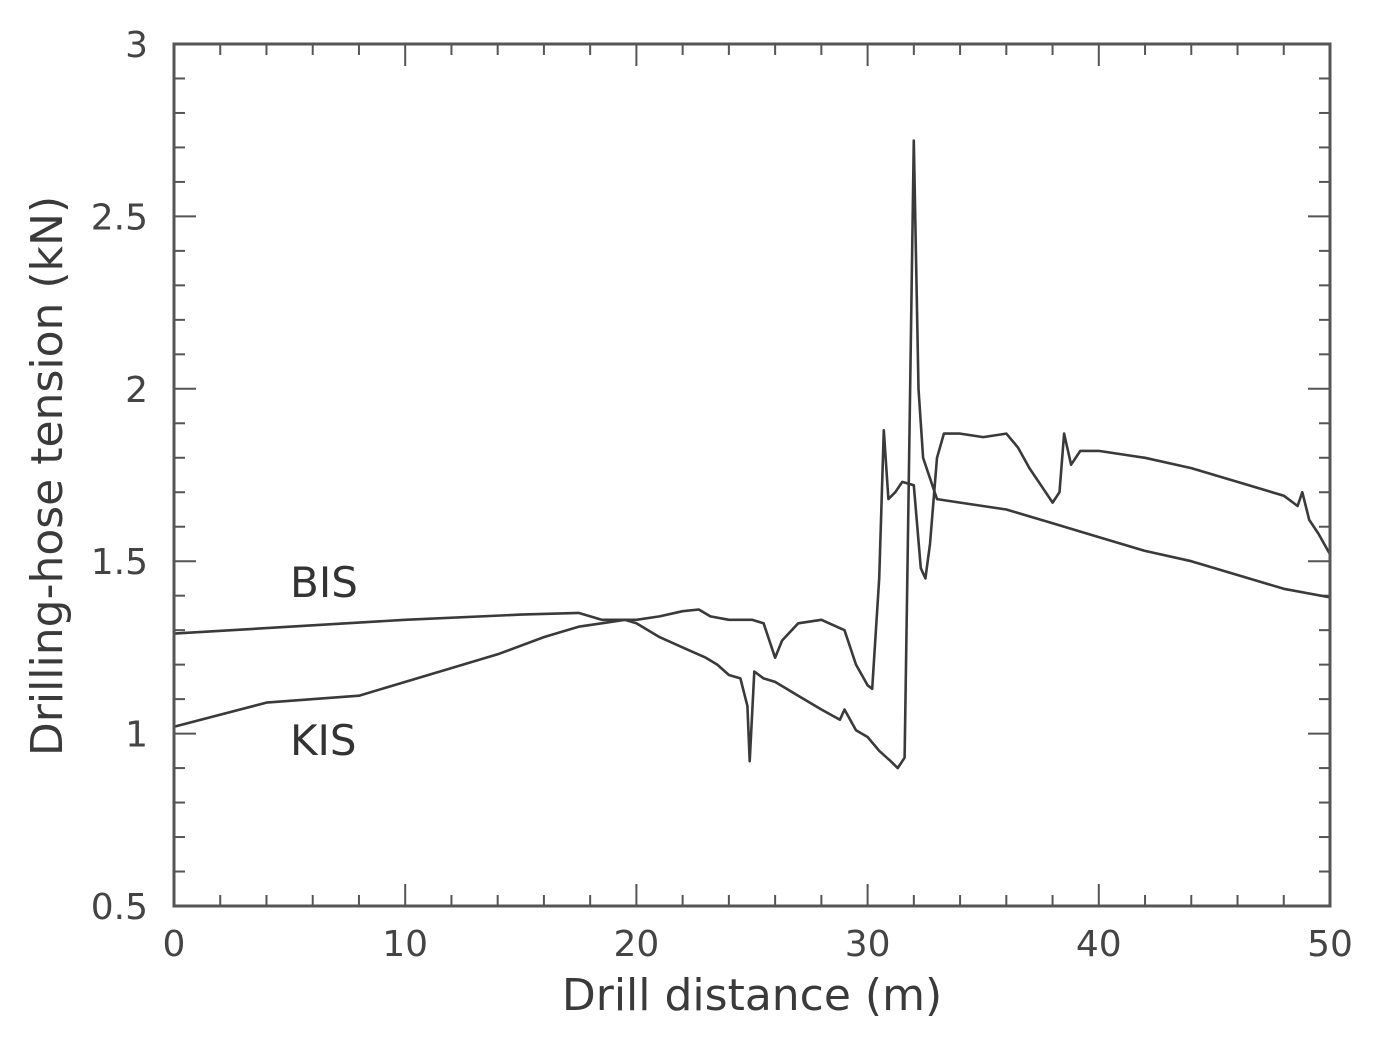 The image size is (1400, 1045). Describe the element at coordinates (119, 217) in the screenshot. I see `y-tick-label: 2.5` at that location.